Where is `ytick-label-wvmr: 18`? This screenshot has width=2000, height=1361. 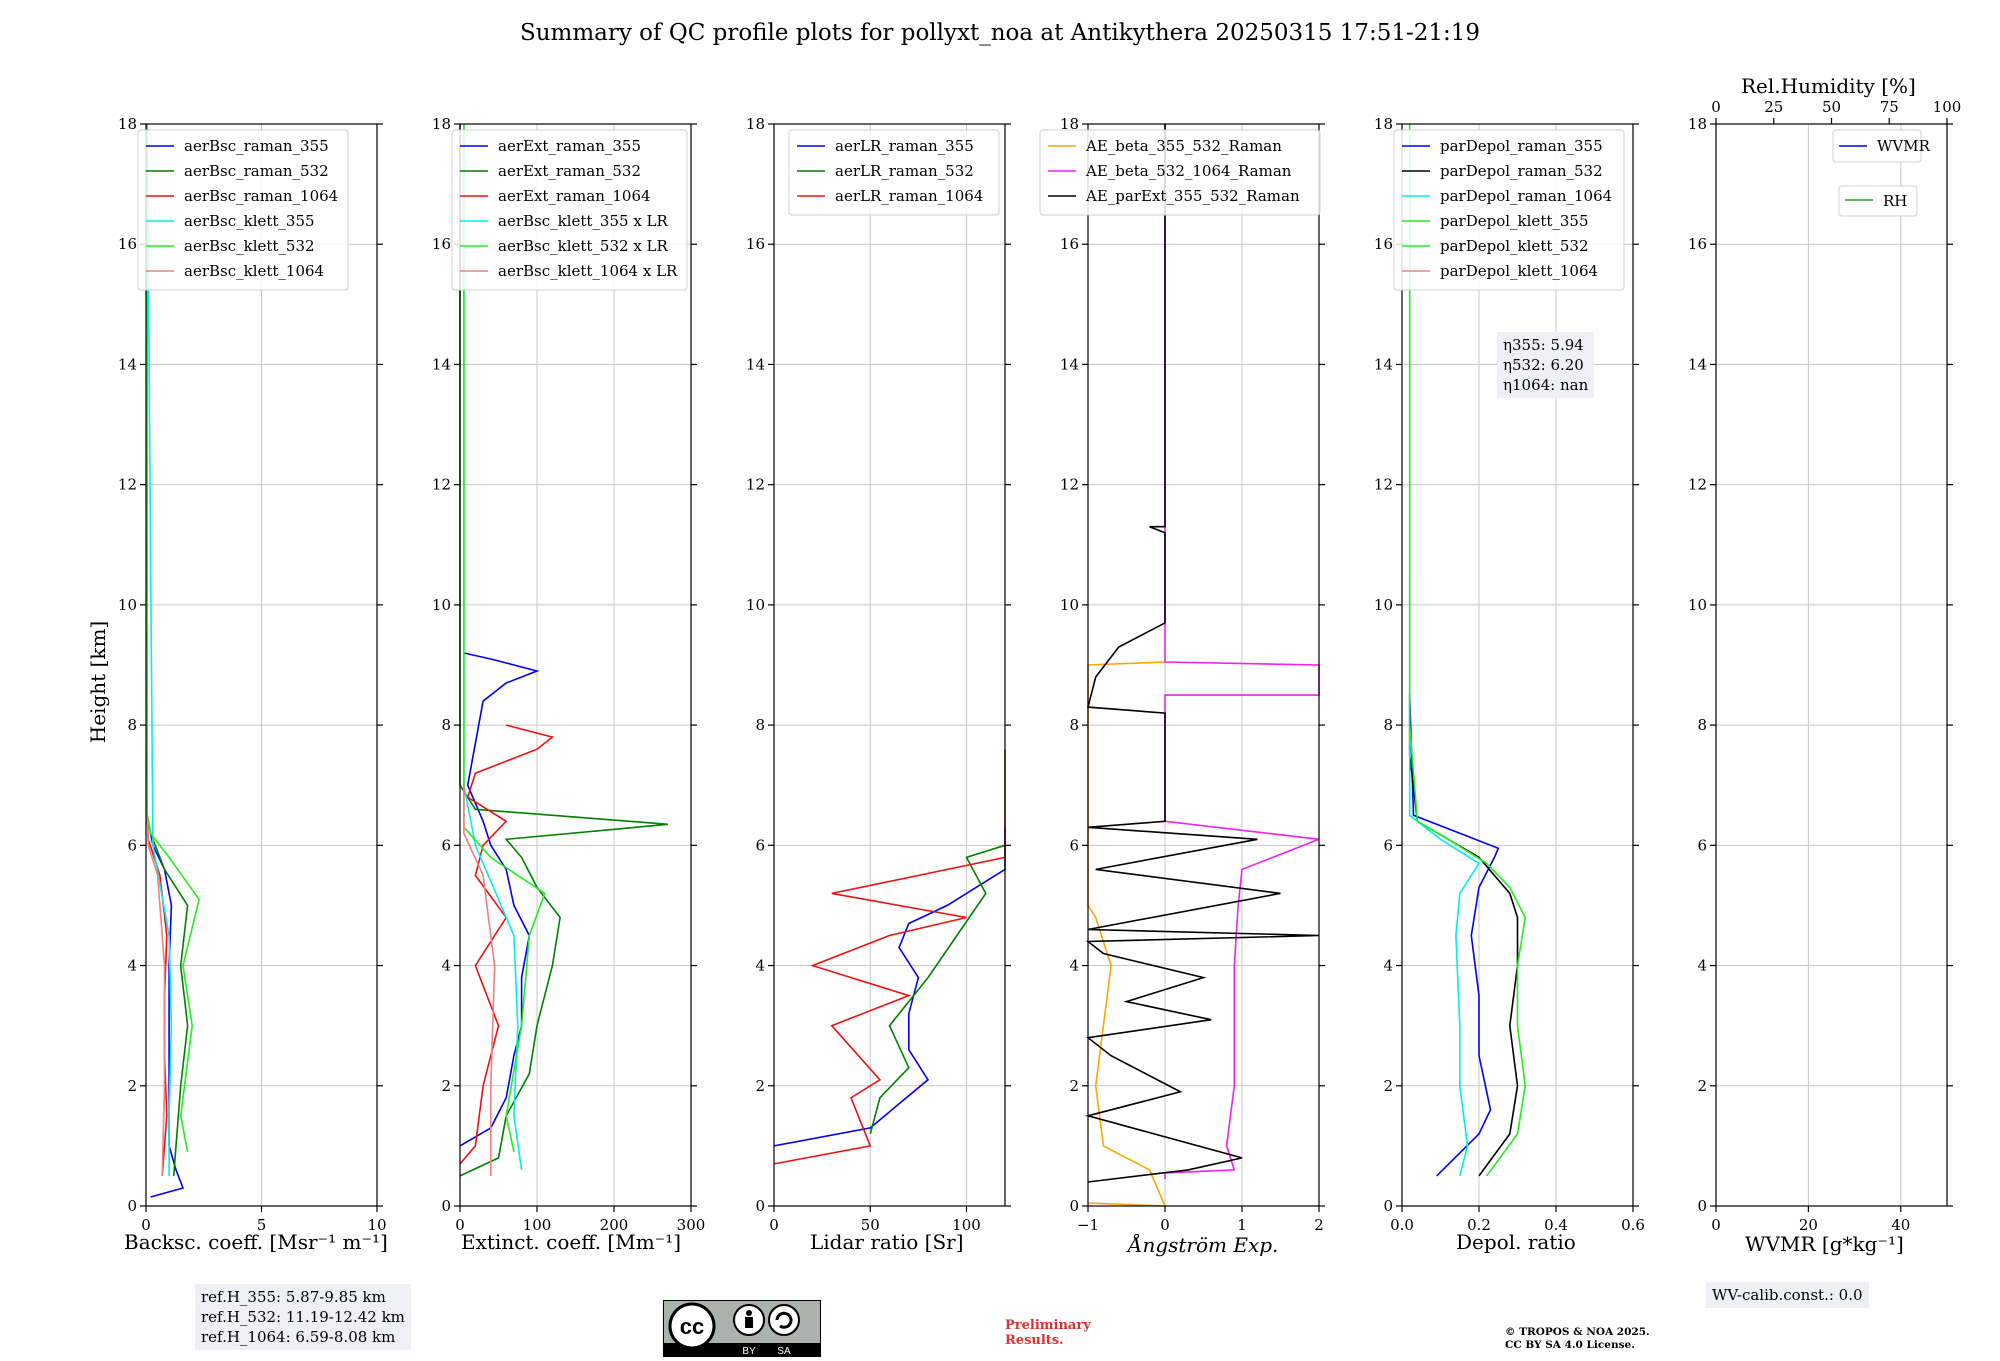
ytick-label-wvmr: 18 is located at coordinates (1697, 124).